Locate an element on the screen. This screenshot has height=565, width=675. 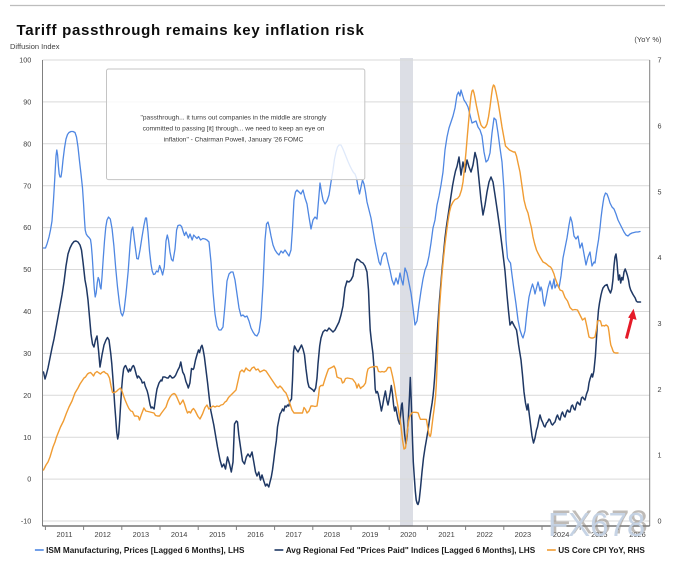
svg-text: 2020 is located at coordinates (408, 534).